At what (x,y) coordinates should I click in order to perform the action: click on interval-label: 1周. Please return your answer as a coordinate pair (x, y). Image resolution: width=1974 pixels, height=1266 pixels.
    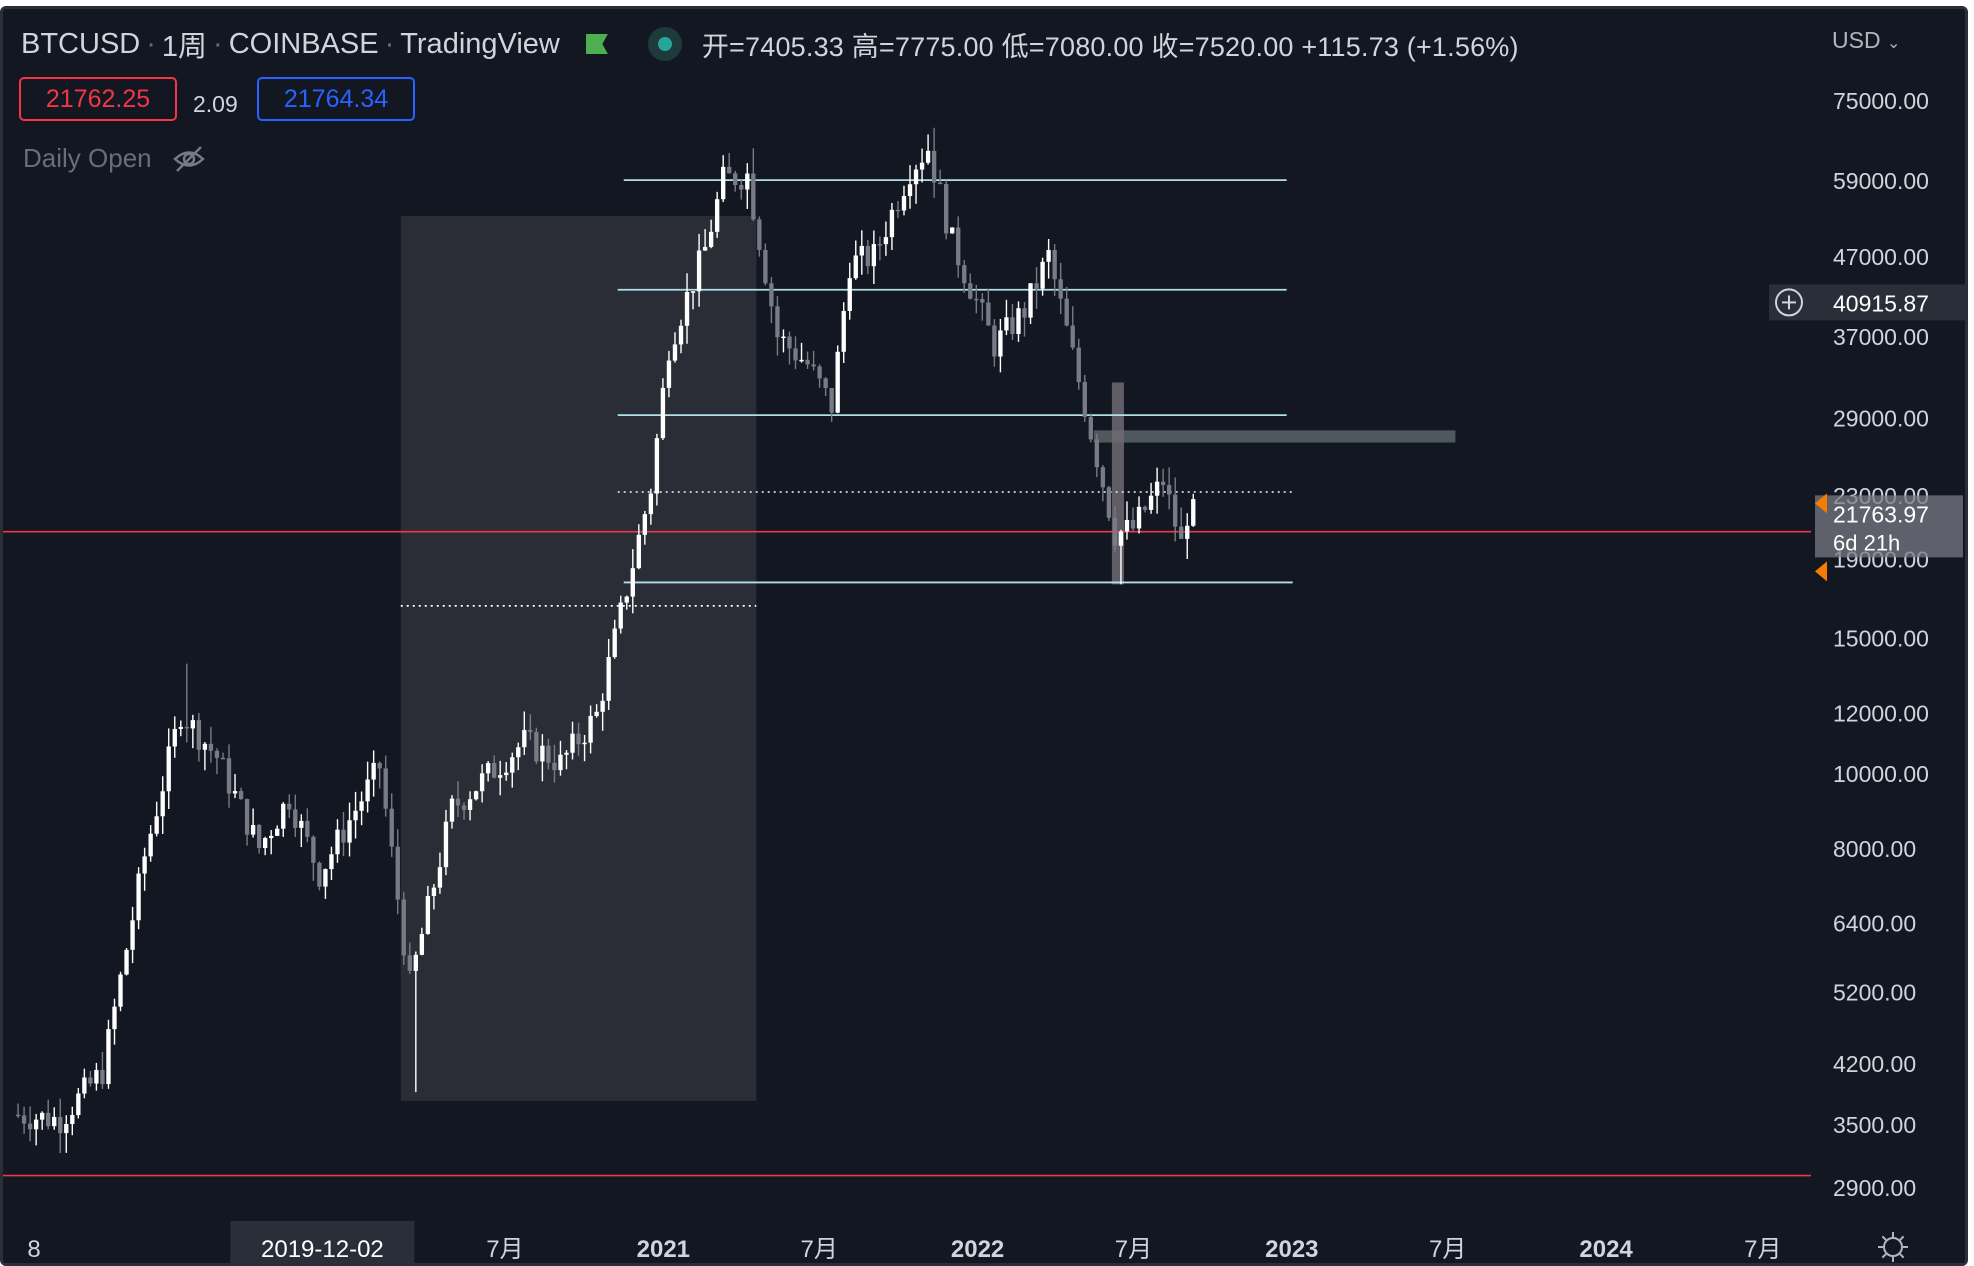
    Looking at the image, I should click on (184, 47).